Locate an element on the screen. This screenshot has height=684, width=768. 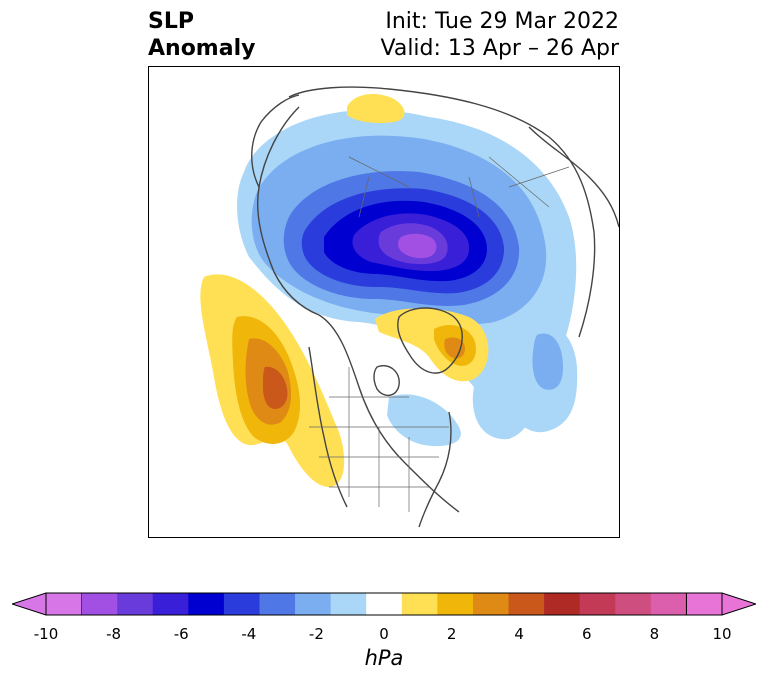
colorbar-tick-label: 8 is located at coordinates (654, 634).